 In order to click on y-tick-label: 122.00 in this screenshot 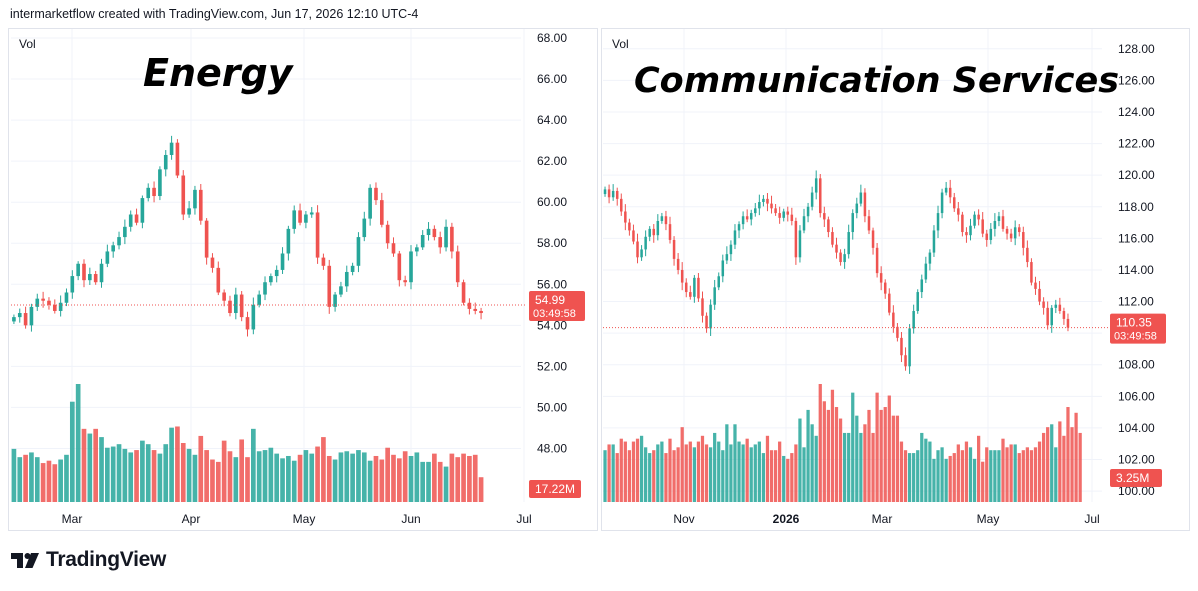, I will do `click(1136, 144)`.